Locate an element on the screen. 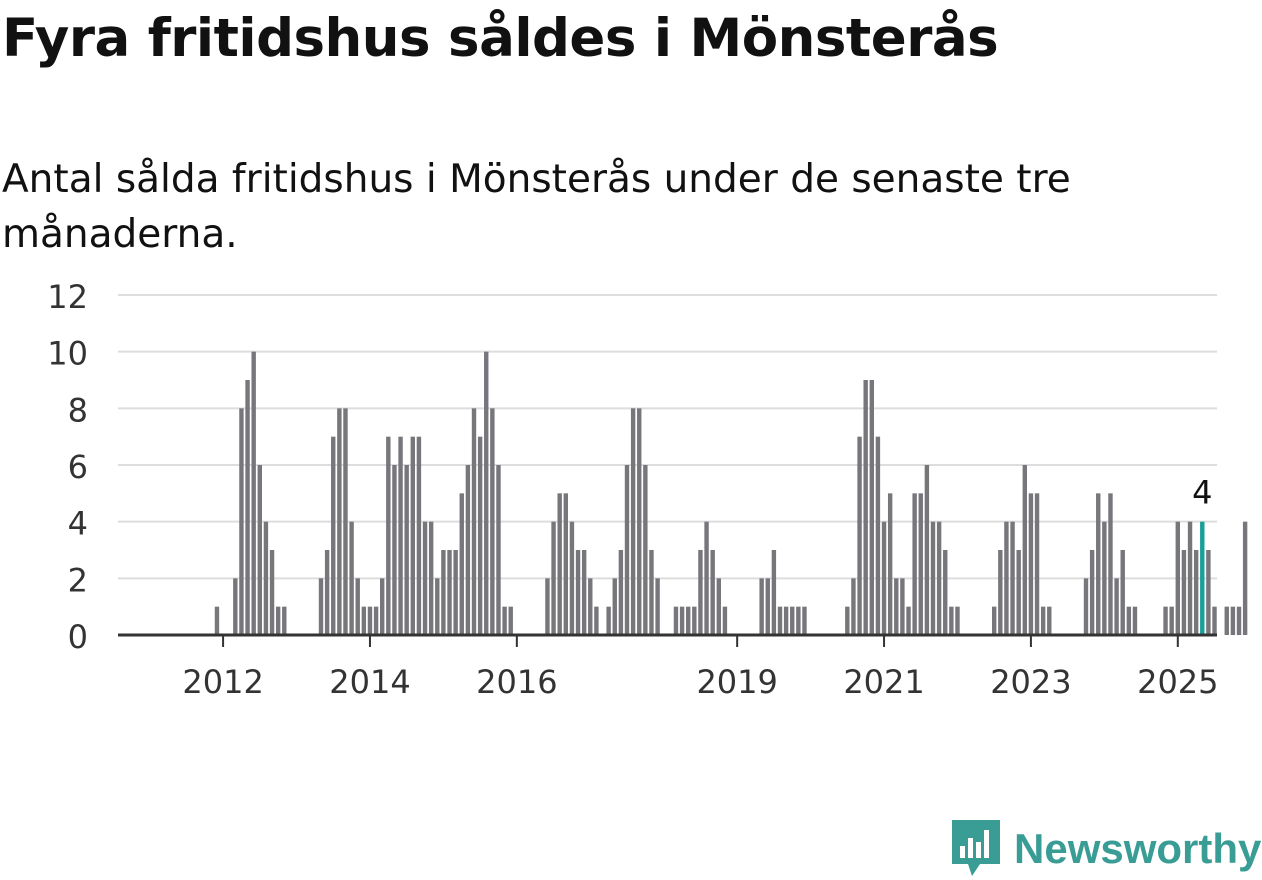  x-tick-label: 2025 is located at coordinates (1177, 682).